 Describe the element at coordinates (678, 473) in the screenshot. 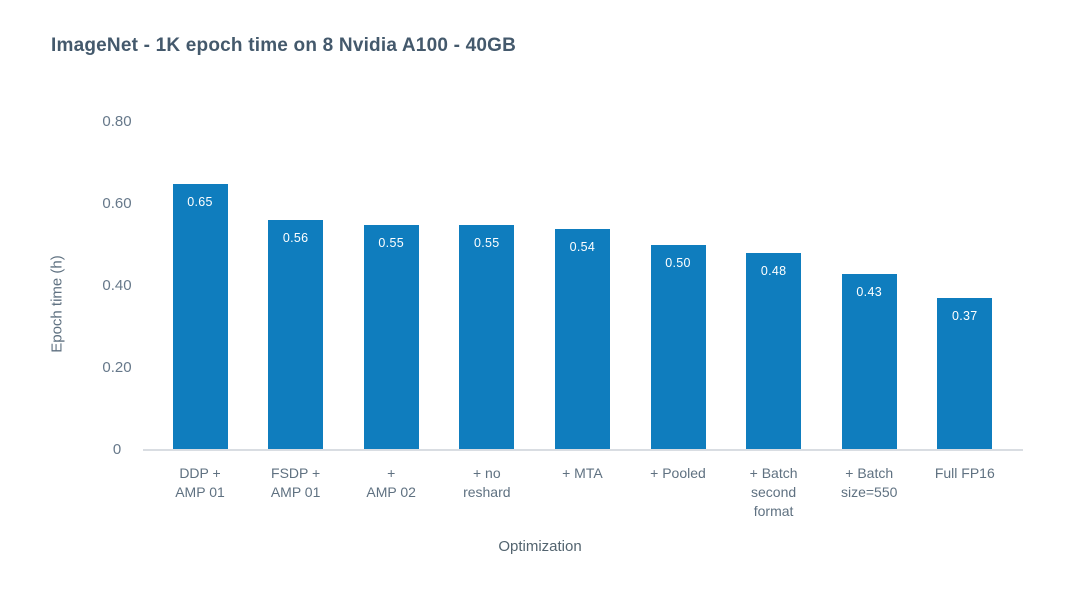

I see `x-tick-label: + Pooled` at that location.